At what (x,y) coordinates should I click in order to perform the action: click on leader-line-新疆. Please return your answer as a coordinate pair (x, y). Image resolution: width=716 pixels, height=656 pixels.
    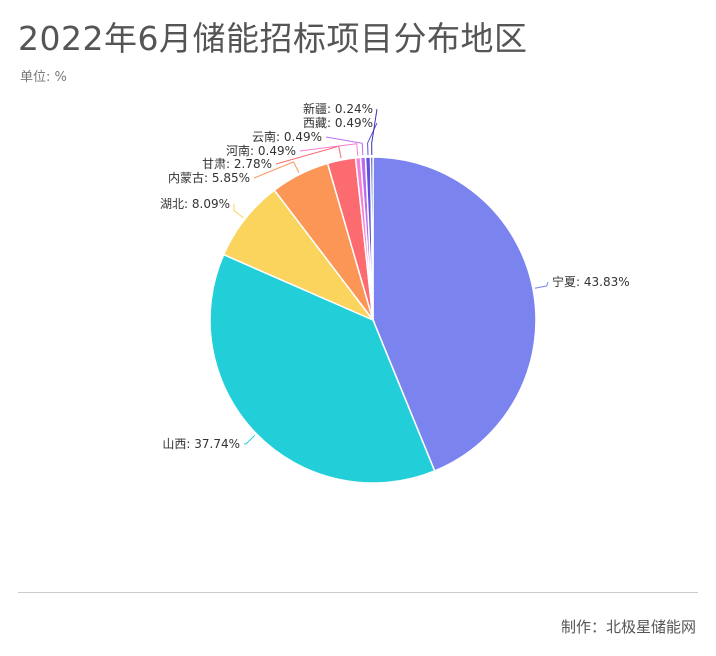
    Looking at the image, I should click on (374, 132).